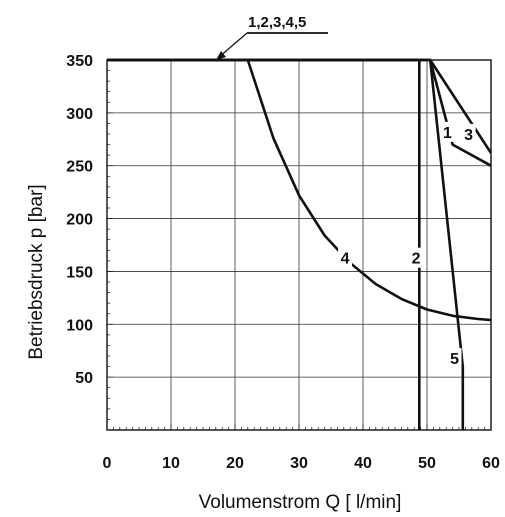 Image resolution: width=505 pixels, height=517 pixels. What do you see at coordinates (427, 463) in the screenshot?
I see `x-tick-label: 50` at bounding box center [427, 463].